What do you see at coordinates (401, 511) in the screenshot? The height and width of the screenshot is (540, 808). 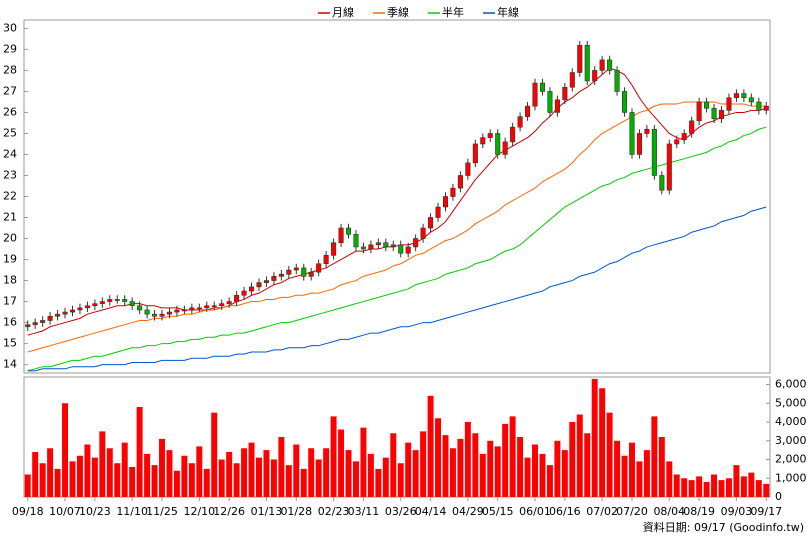 I see `x-tick-label: 03/26` at bounding box center [401, 511].